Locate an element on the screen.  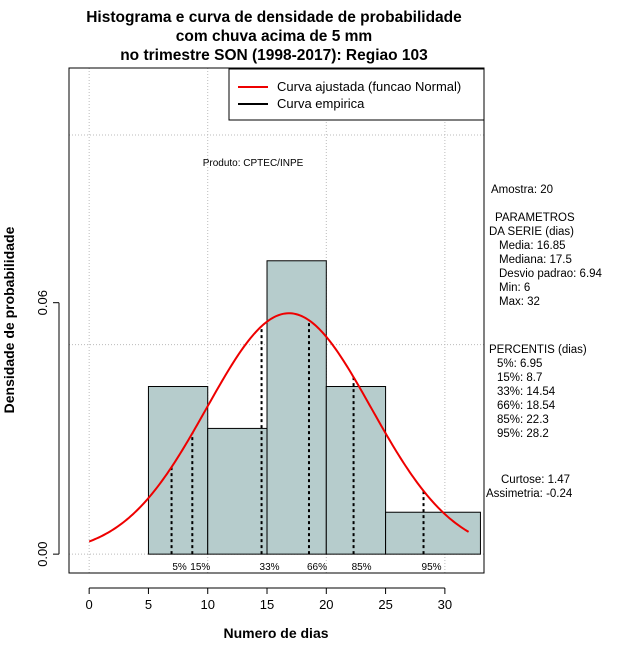
kurtosis: Curtose: 1.47 is located at coordinates (535, 480).